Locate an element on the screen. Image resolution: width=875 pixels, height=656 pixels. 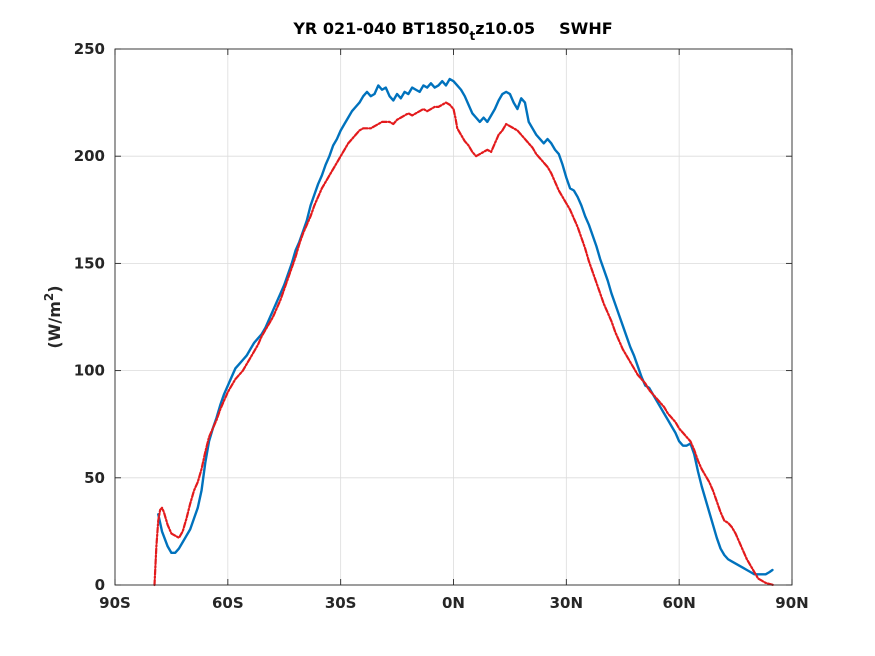
y-tick-label: 100 is located at coordinates (89, 371).